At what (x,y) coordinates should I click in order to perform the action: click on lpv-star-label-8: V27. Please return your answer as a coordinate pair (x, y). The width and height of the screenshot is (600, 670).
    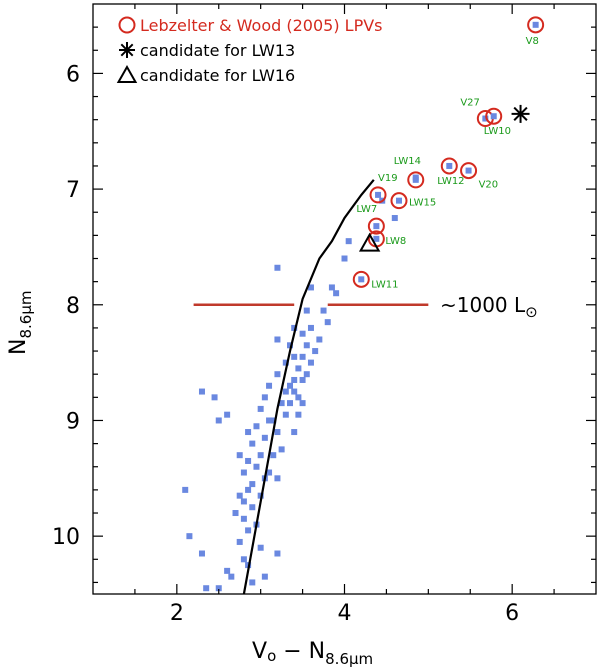
    Looking at the image, I should click on (470, 103).